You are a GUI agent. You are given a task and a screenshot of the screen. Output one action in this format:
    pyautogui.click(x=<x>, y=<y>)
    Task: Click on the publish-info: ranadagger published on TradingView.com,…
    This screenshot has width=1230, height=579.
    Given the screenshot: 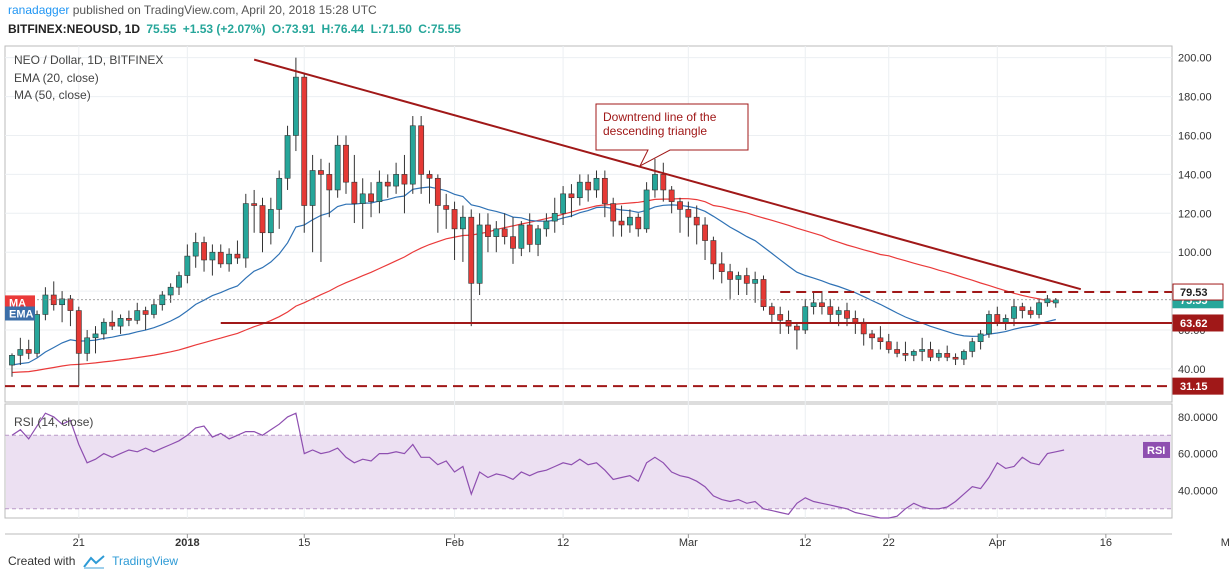 What is the action you would take?
    pyautogui.click(x=192, y=10)
    